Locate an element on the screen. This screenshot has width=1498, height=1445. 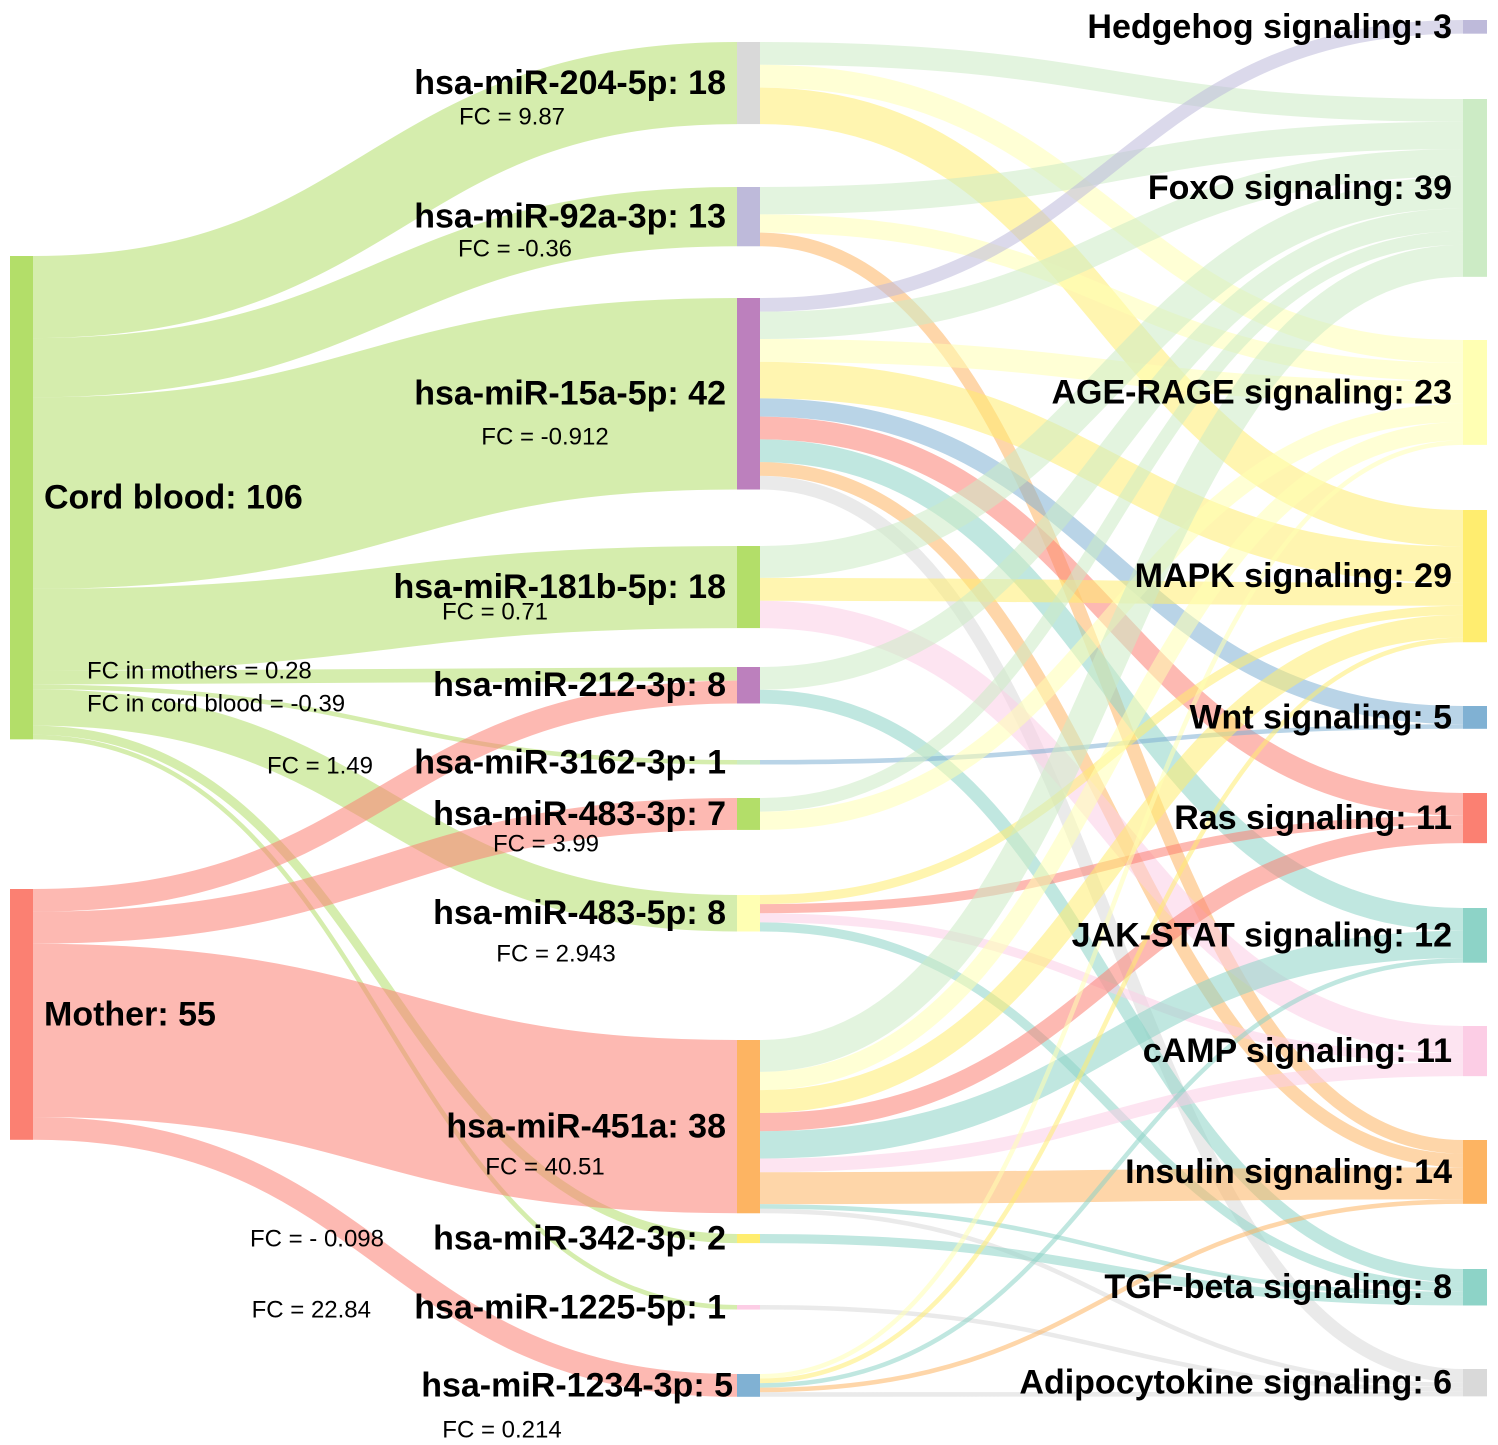
node-label: FoxO signaling: 39 is located at coordinates (1300, 188).